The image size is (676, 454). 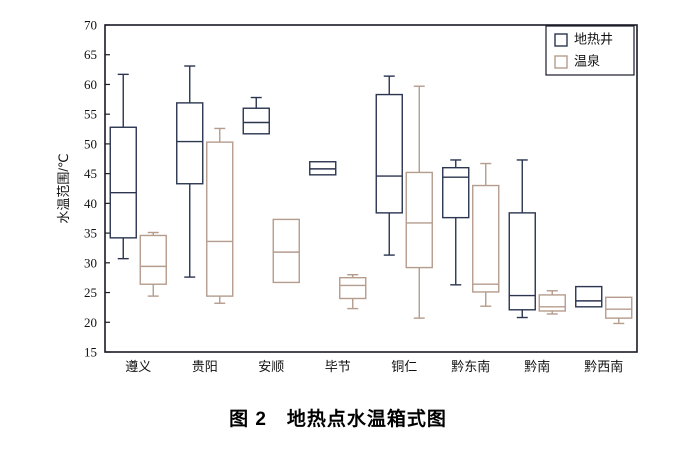 What do you see at coordinates (138, 366) in the screenshot?
I see `x-axis-category-label: 遵义` at bounding box center [138, 366].